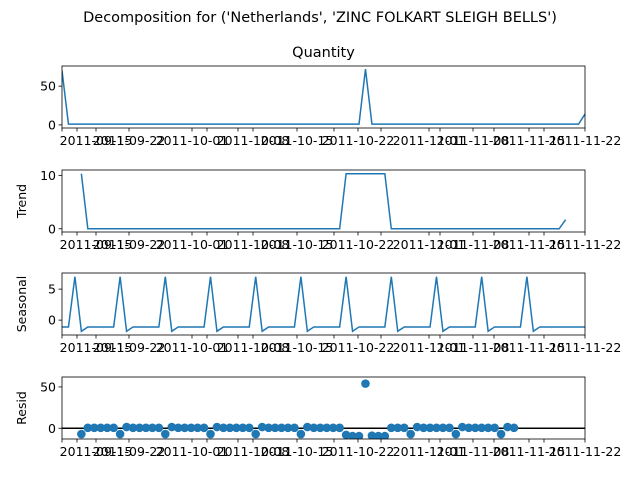  I want to click on y-tick-label: 5, so click(52, 289).